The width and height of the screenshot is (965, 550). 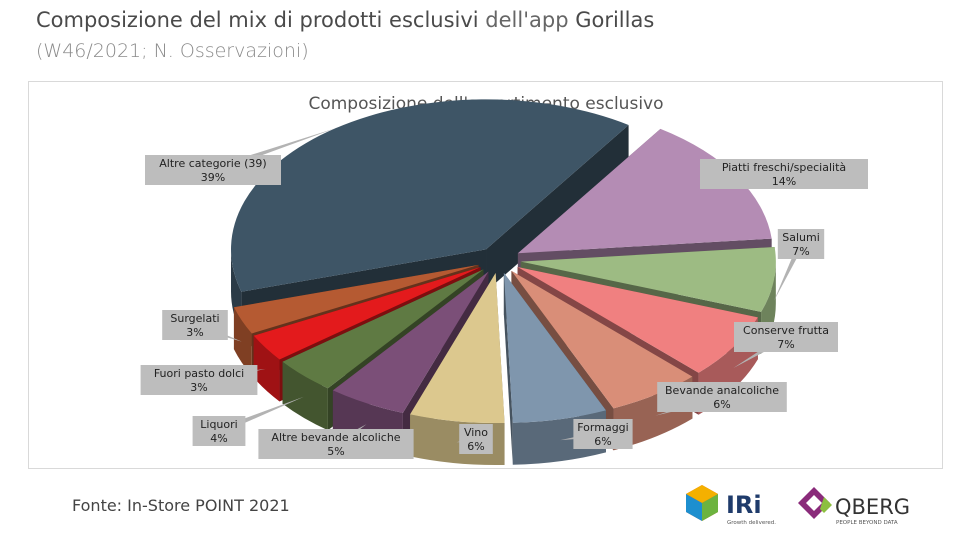 I want to click on slice-percentage: 5%, so click(x=335, y=451).